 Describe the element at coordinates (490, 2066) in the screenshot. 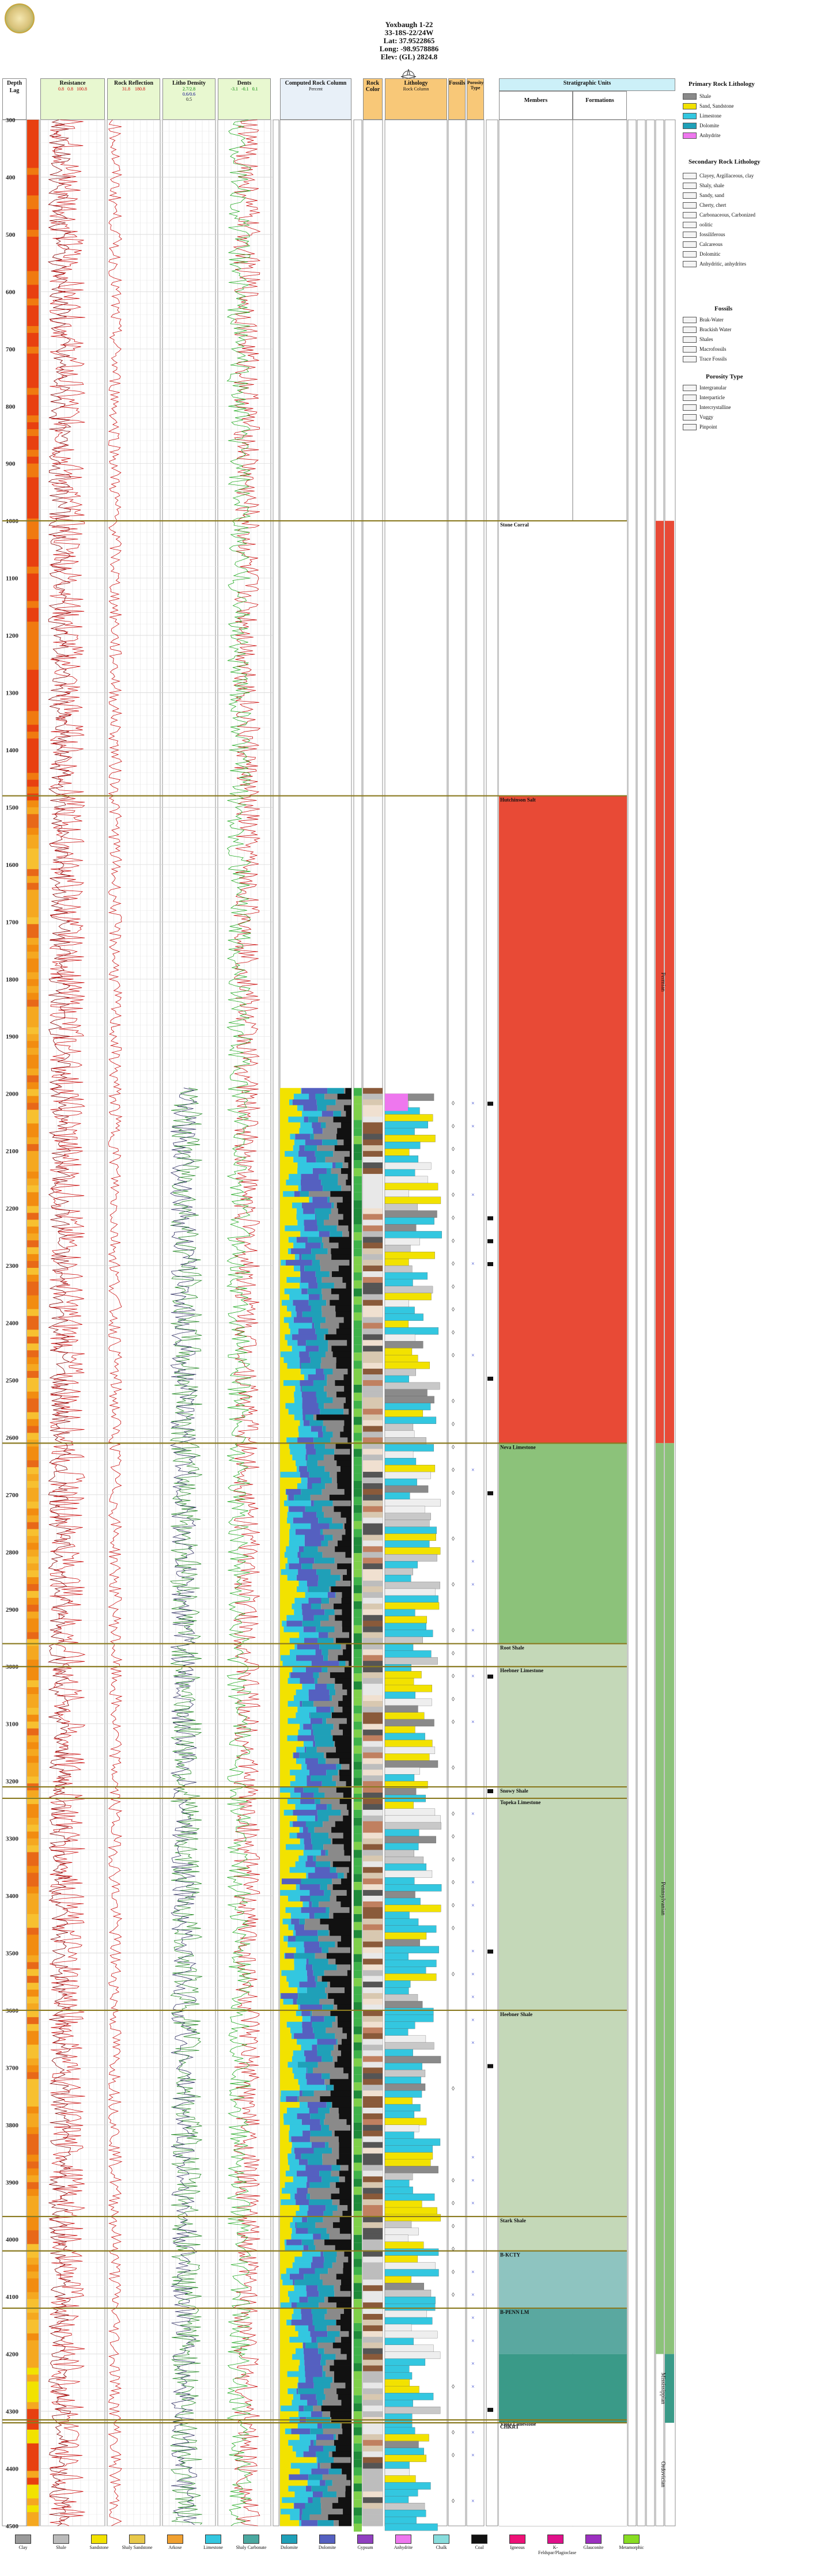

I see `show-marker` at that location.